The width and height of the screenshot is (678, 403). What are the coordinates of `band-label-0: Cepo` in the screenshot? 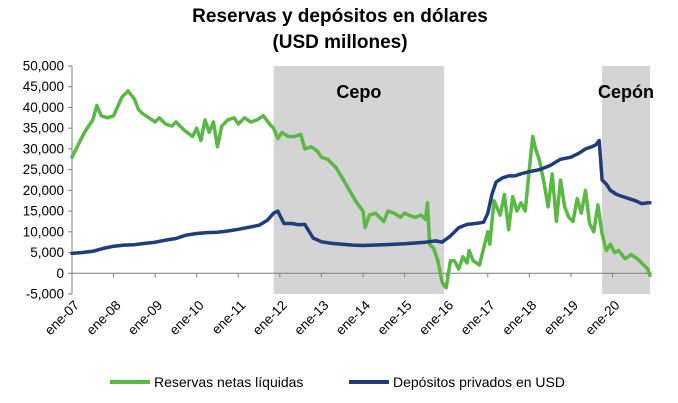 It's located at (358, 92).